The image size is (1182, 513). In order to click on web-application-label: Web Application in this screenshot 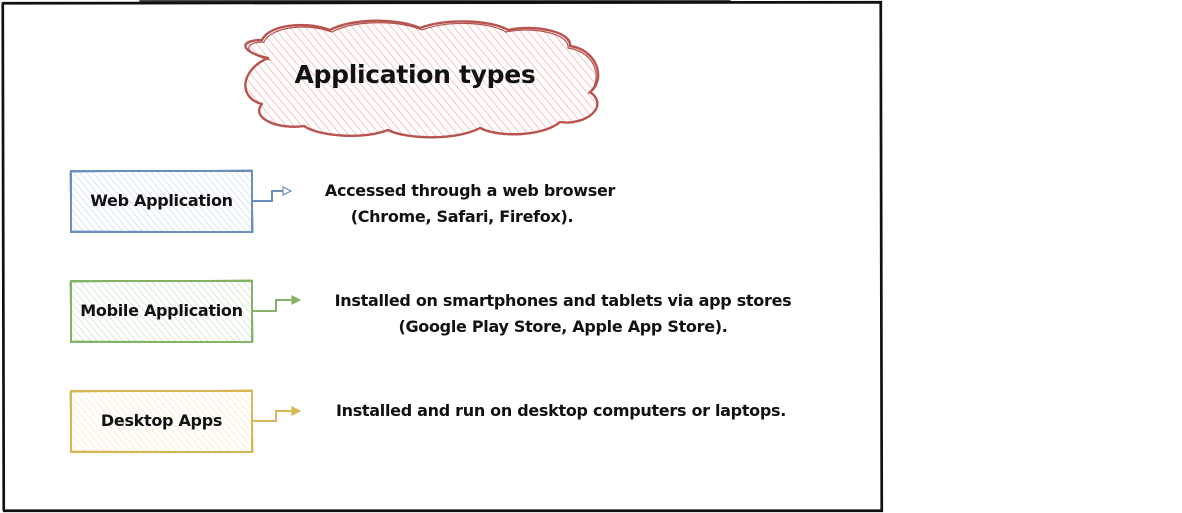, I will do `click(161, 200)`.